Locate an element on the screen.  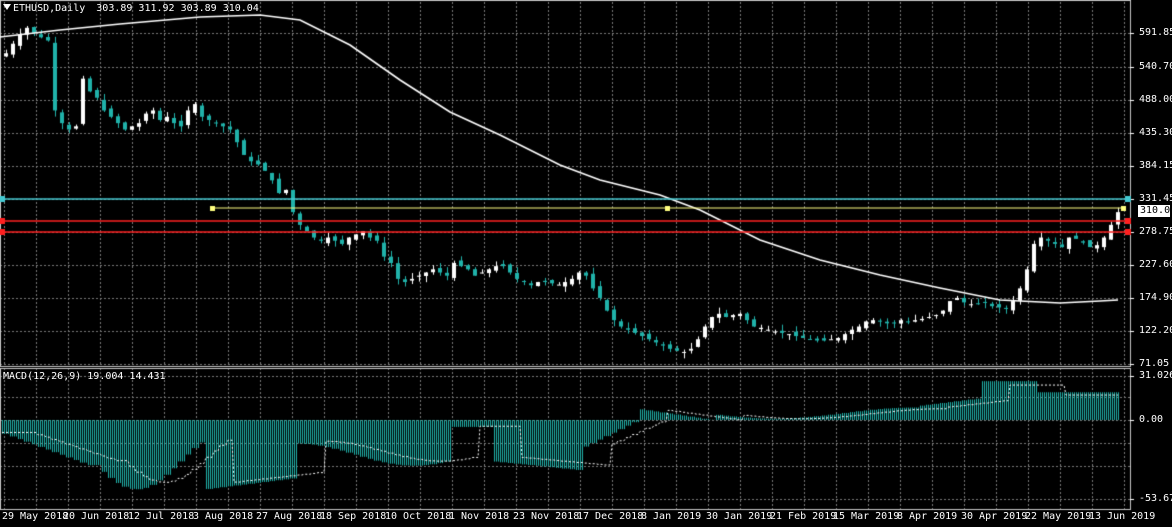
price-axis-label: 331.45 is located at coordinates (1155, 198).